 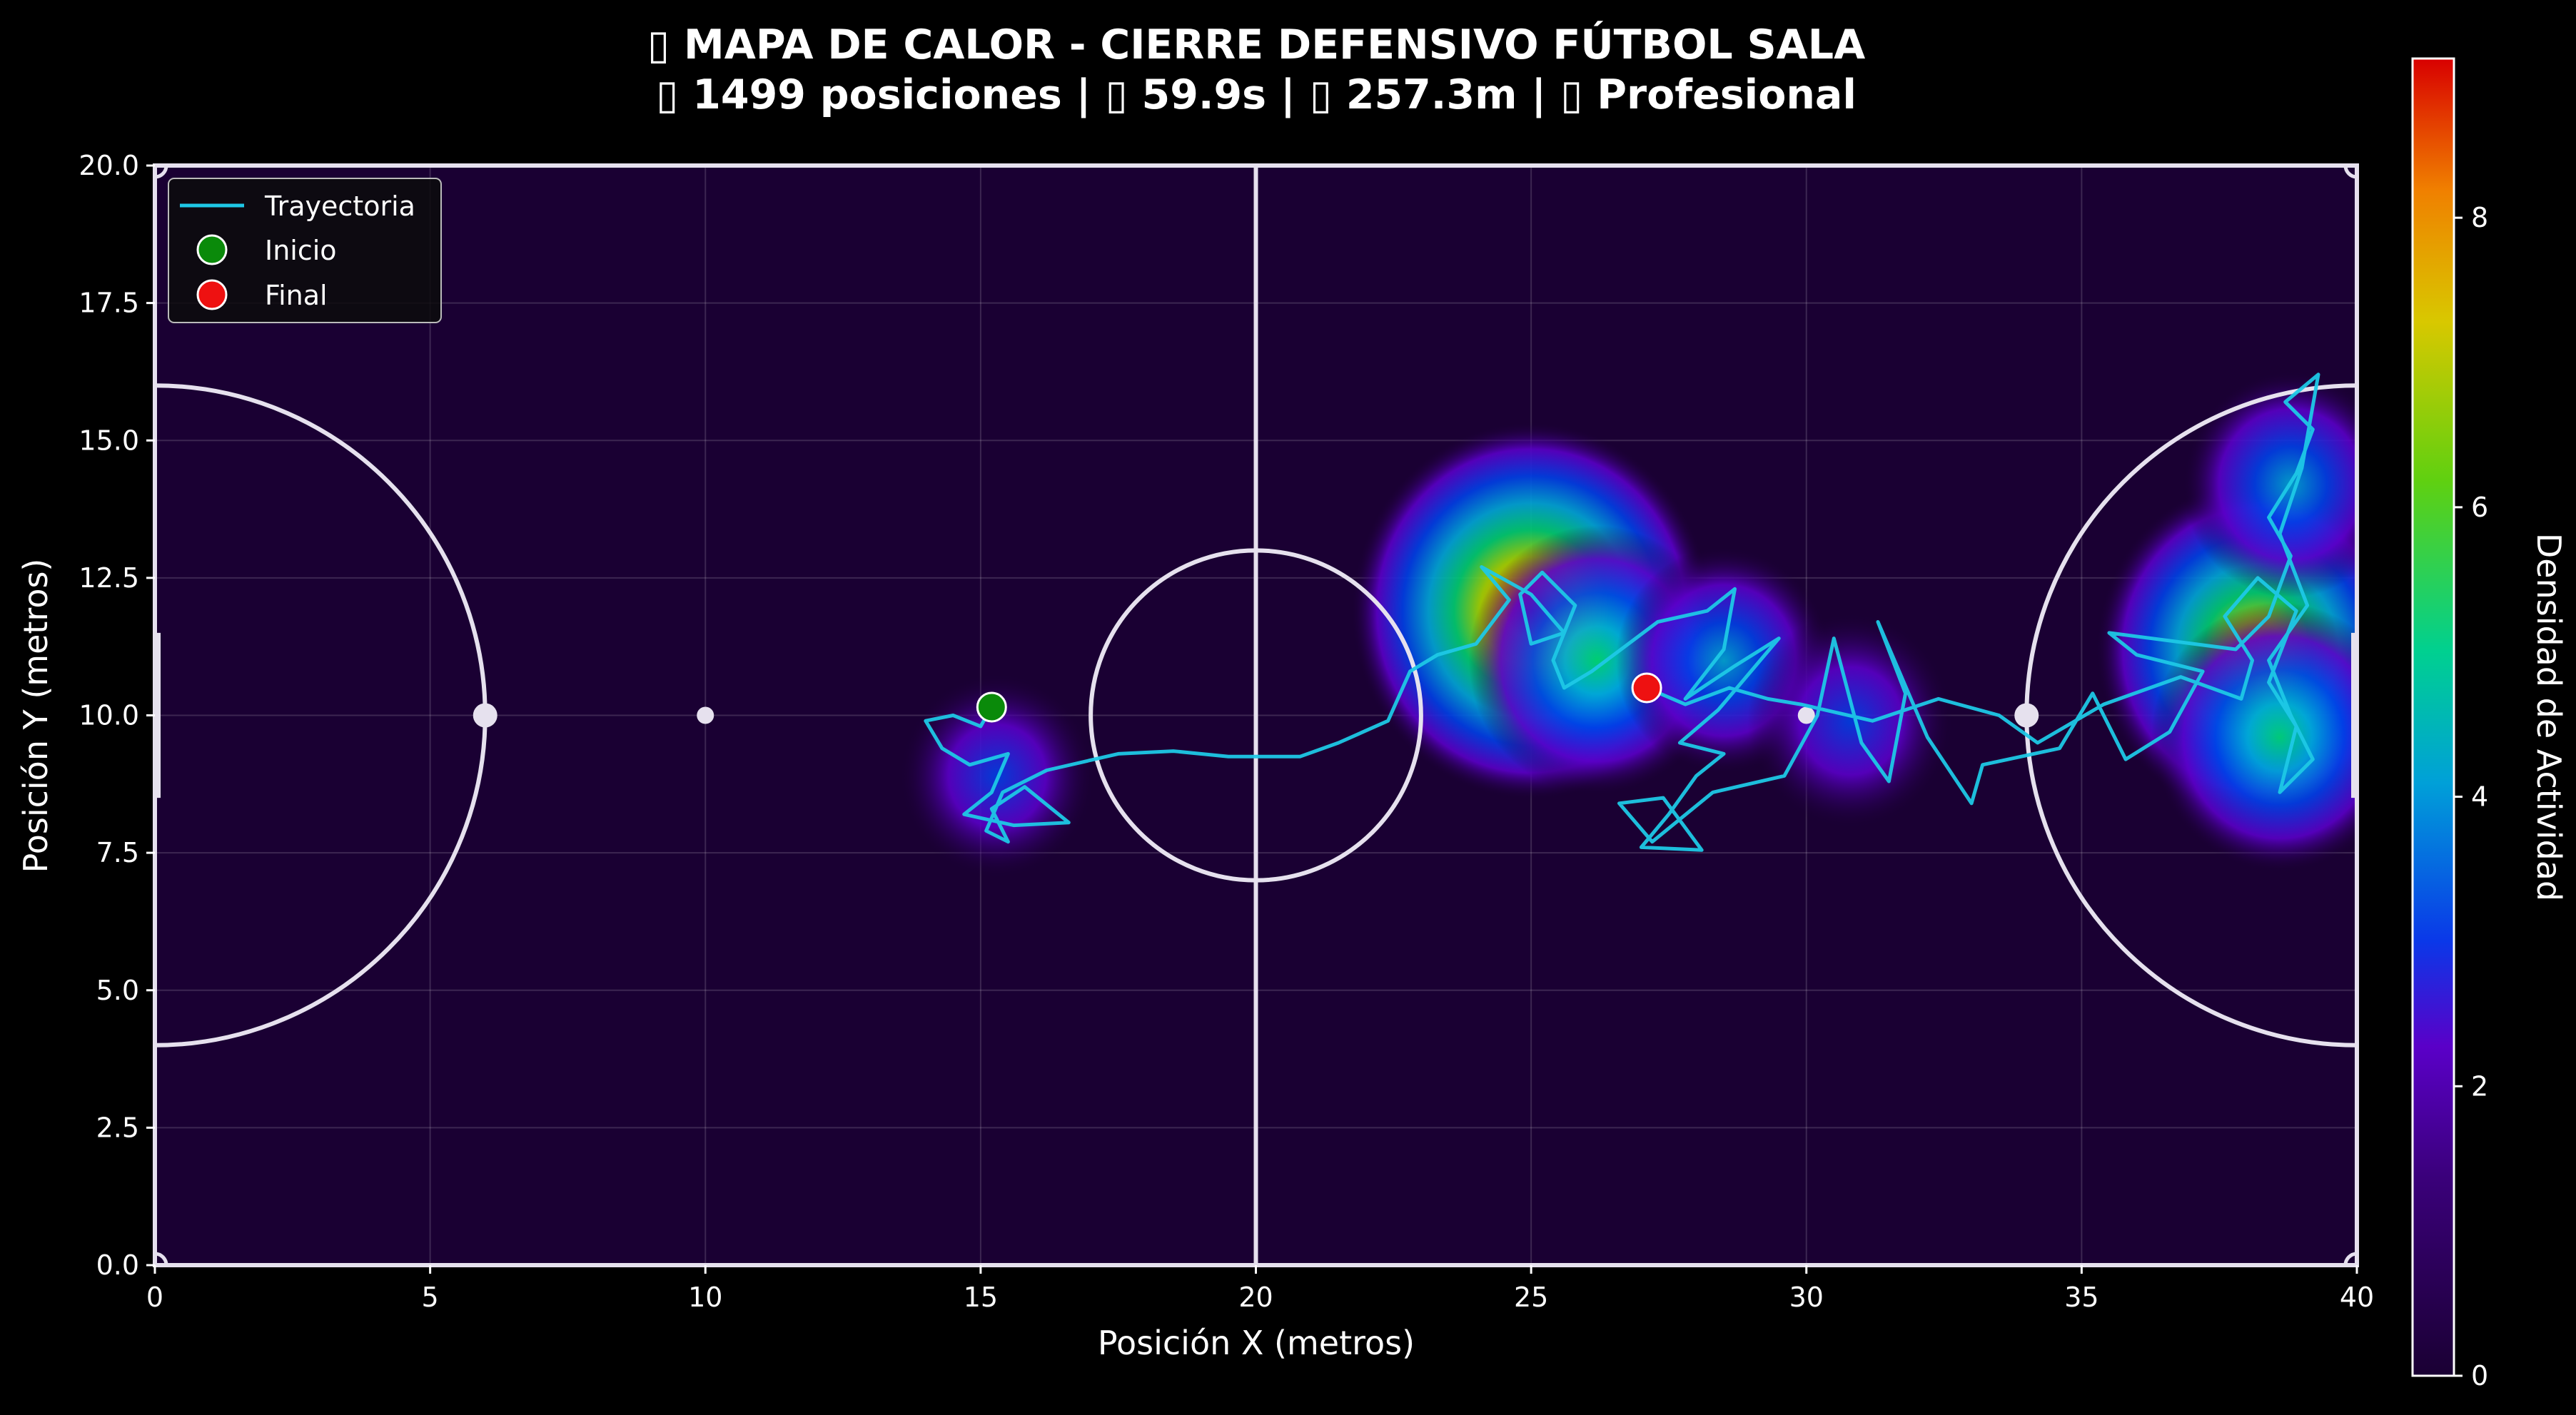 I want to click on end-marker, so click(x=1646, y=688).